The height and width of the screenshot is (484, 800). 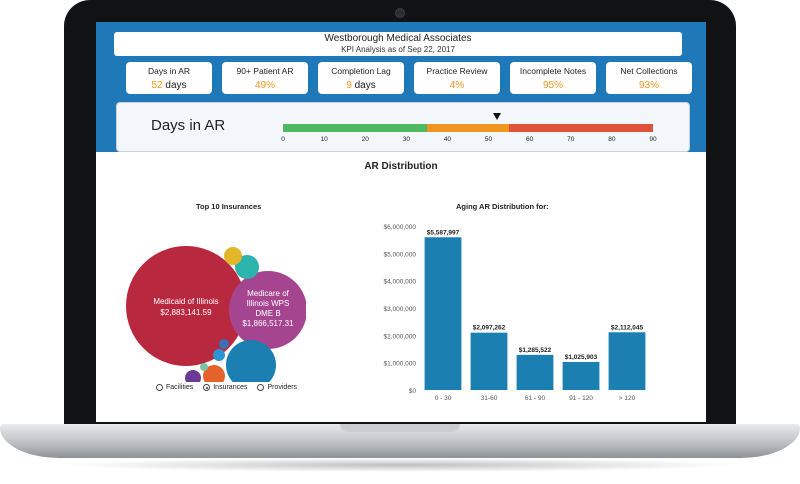 What do you see at coordinates (530, 139) in the screenshot?
I see `gauge-tick-label: 60` at bounding box center [530, 139].